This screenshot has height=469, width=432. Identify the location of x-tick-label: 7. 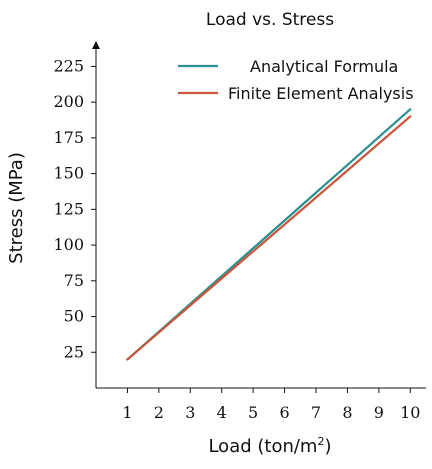
(316, 412).